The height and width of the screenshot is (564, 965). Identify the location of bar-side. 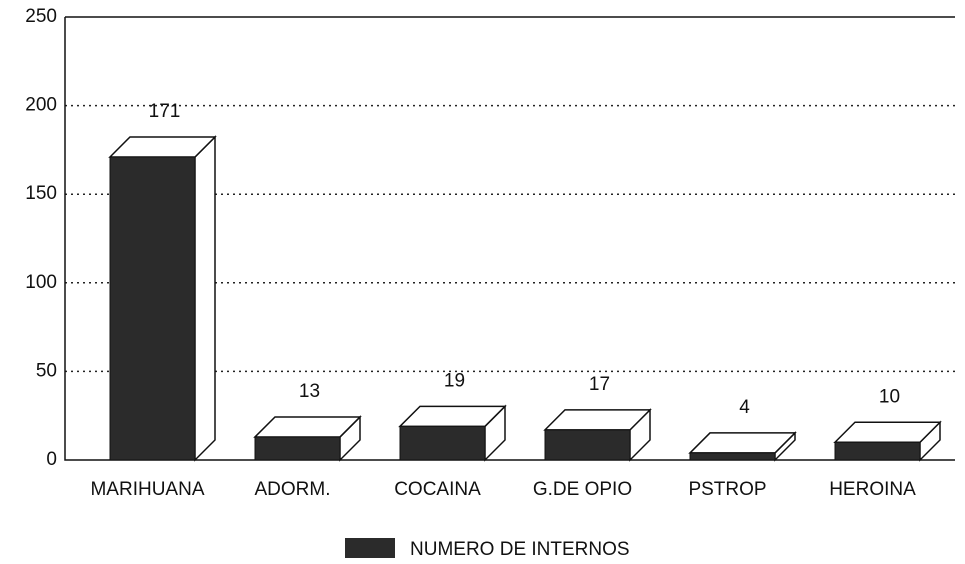
(205, 298).